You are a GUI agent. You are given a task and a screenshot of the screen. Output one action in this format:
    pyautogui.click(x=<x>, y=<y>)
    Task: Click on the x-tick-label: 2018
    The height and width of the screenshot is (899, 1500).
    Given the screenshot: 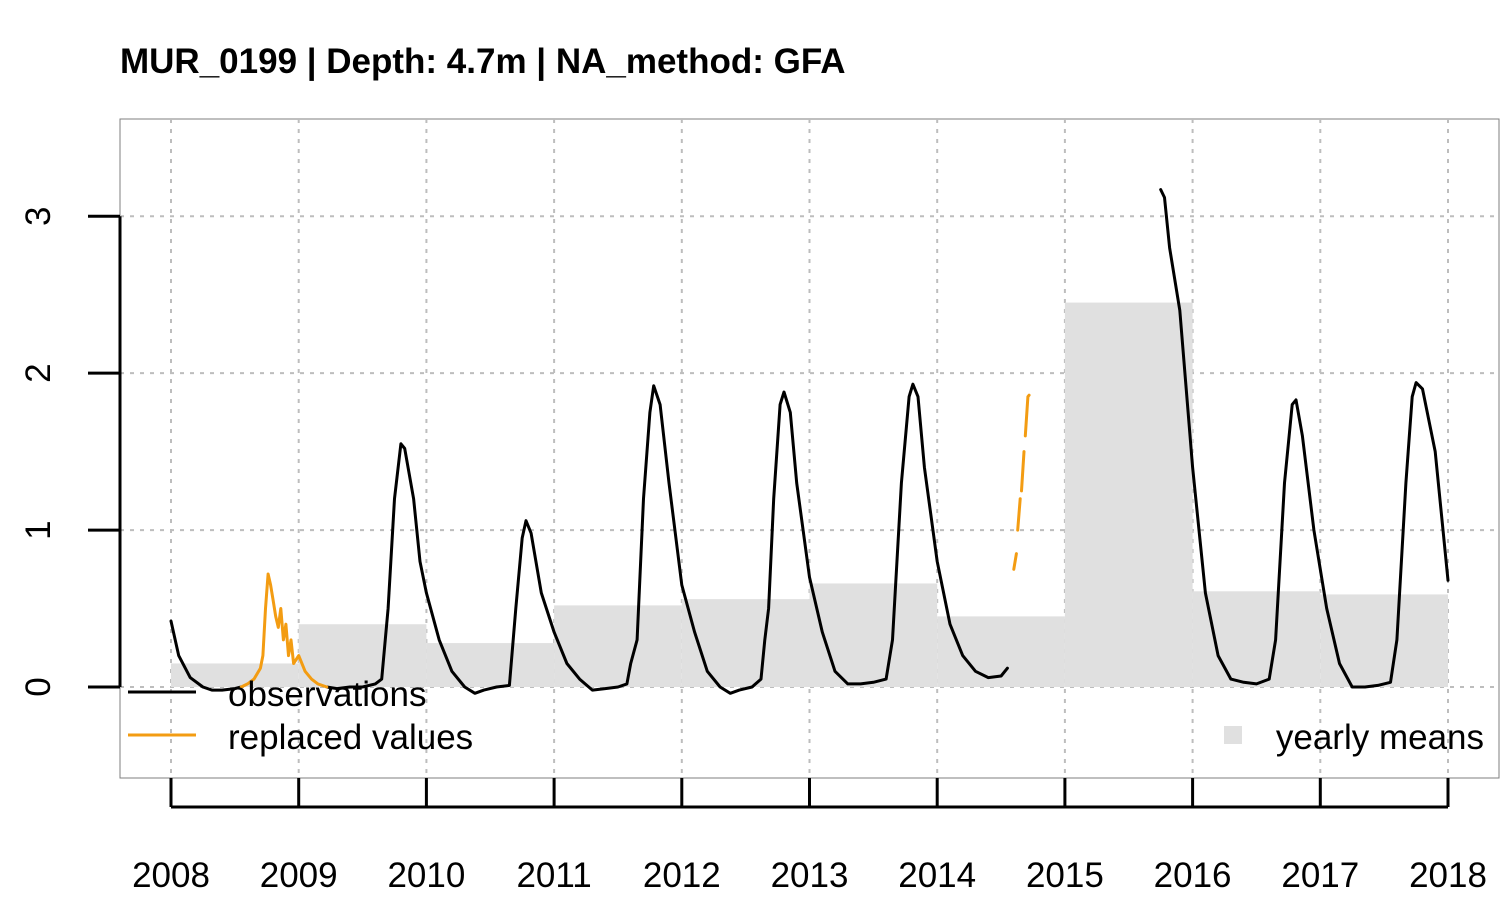 What is the action you would take?
    pyautogui.click(x=1448, y=875)
    